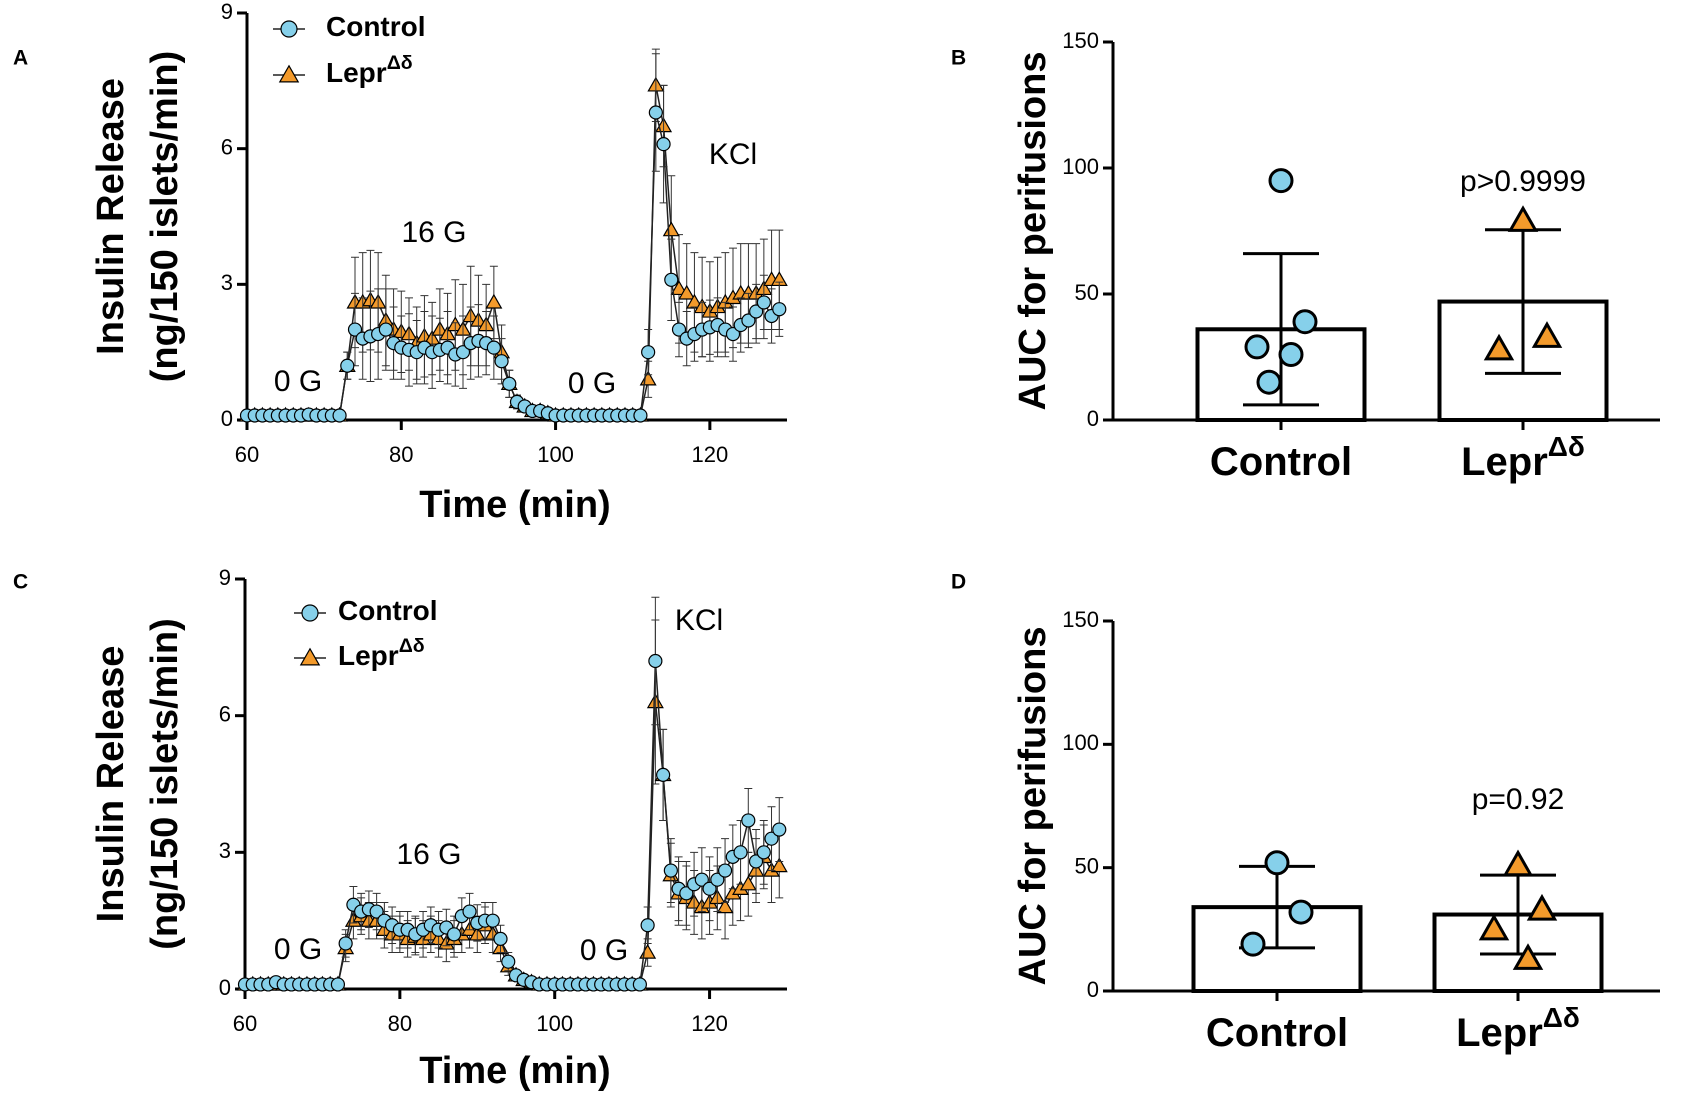  Describe the element at coordinates (310, 656) in the screenshot. I see `legend-marker` at that location.